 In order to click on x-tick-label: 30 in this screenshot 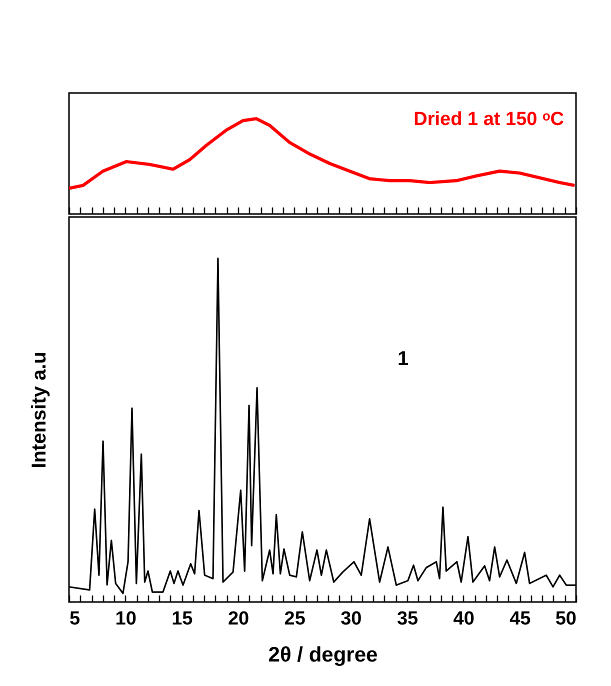, I will do `click(351, 619)`.